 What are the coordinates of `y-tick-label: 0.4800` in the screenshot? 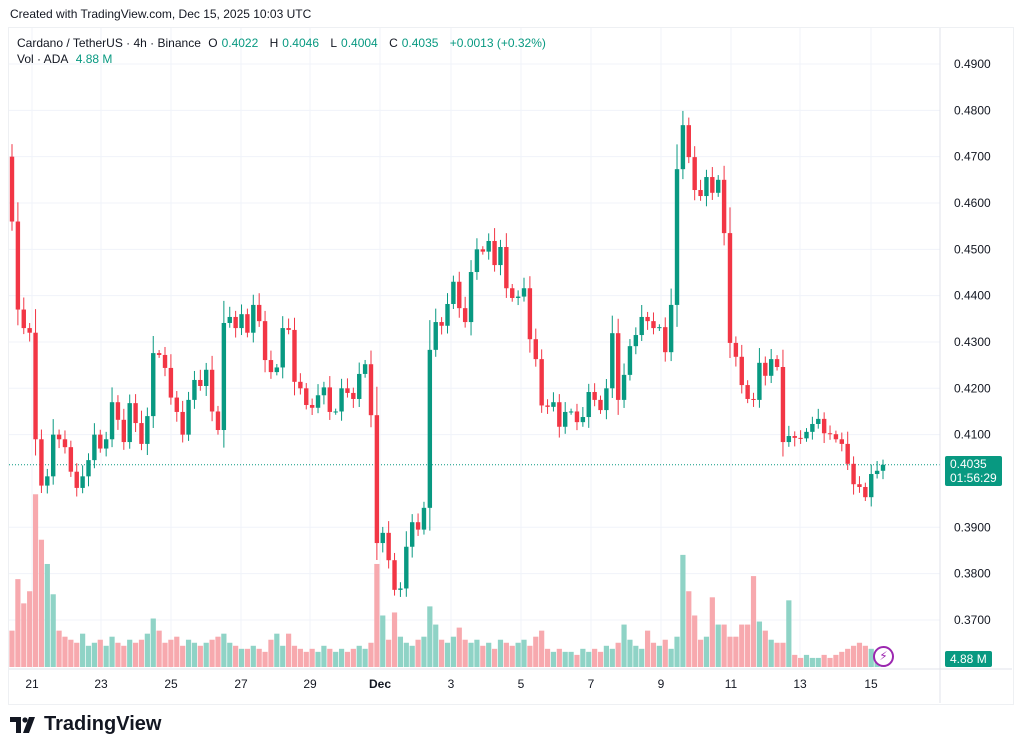 It's located at (972, 110).